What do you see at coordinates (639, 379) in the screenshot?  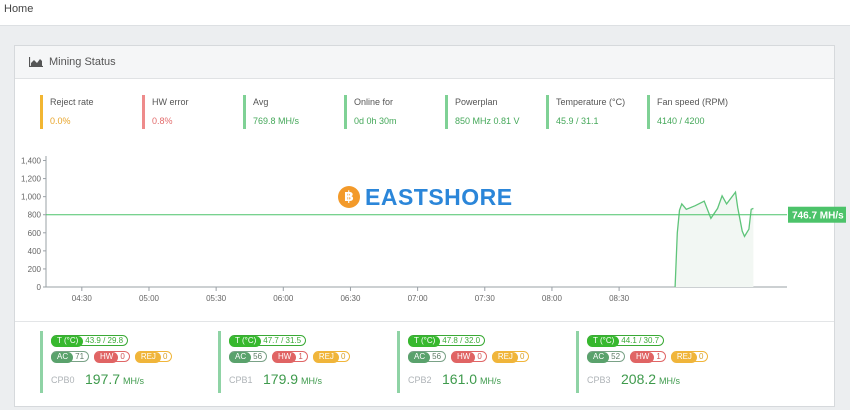 I see `board-hashrate-value: 208.2` at bounding box center [639, 379].